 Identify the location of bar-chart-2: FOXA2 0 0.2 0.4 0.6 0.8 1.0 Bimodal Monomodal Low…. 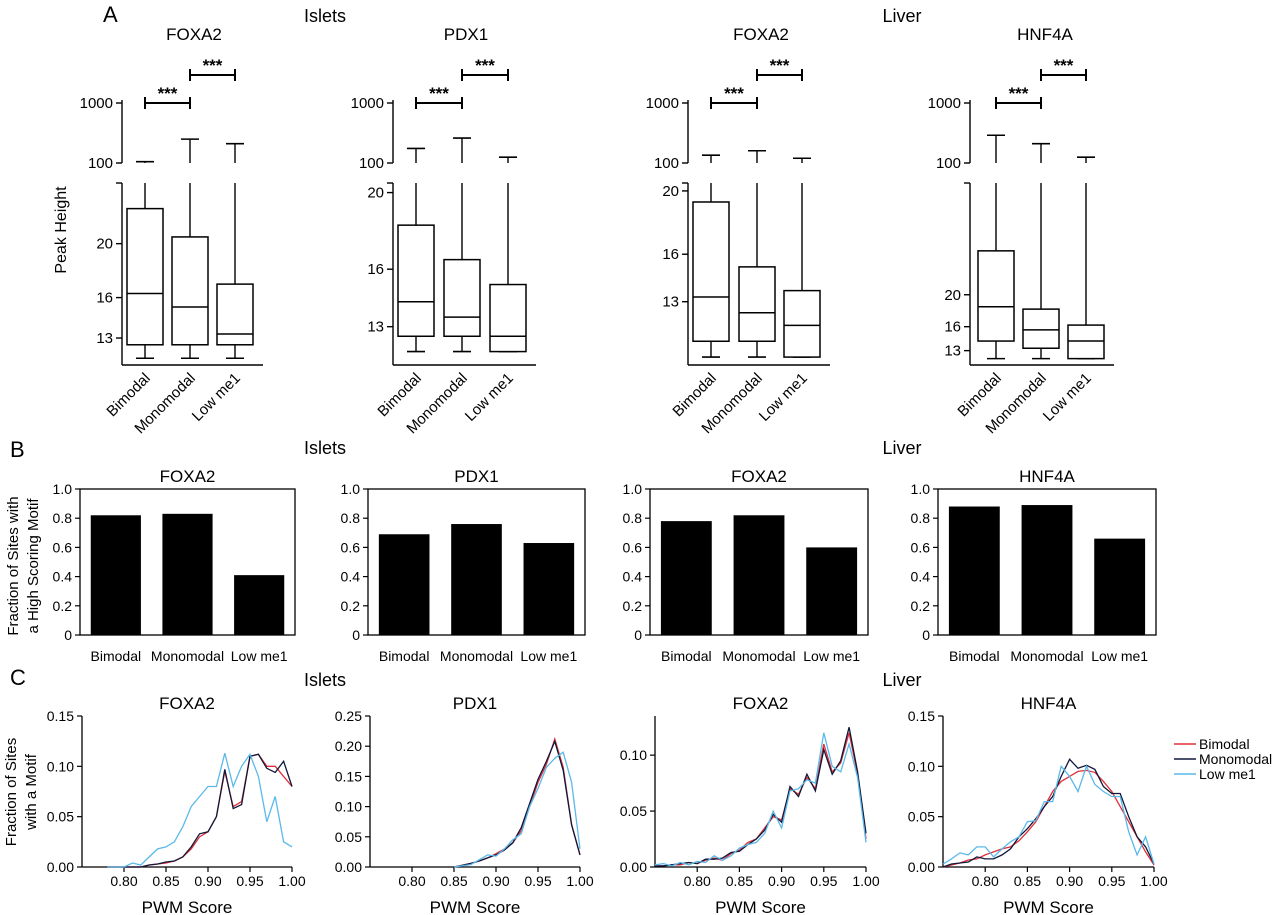
(746, 565).